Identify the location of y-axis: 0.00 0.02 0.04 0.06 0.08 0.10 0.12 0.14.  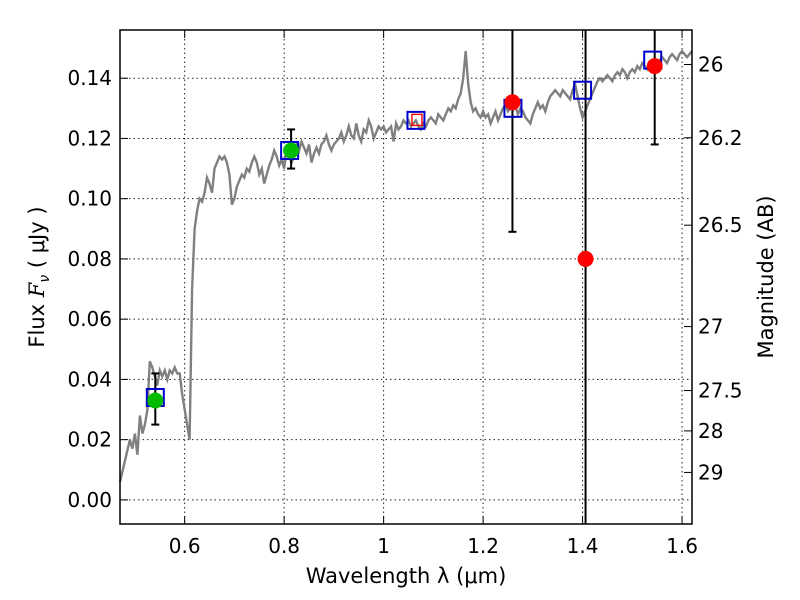
(97, 289).